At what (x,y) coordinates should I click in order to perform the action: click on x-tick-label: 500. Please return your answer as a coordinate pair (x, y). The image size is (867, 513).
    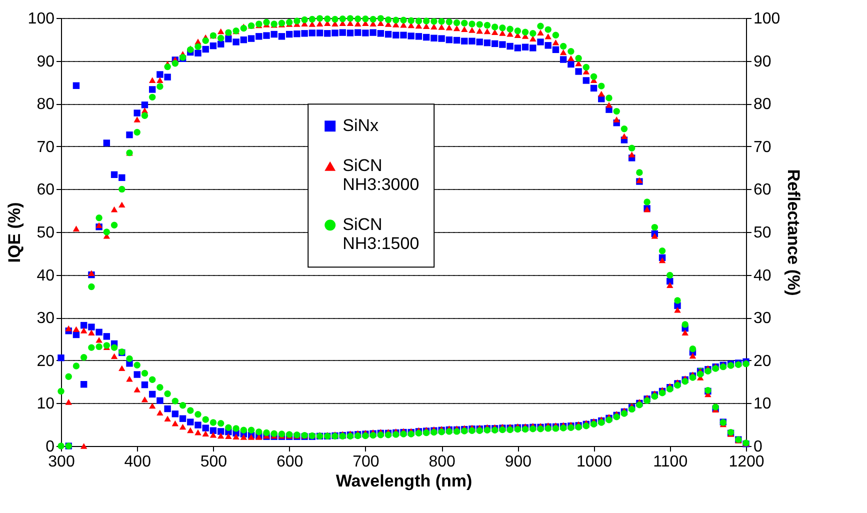
    Looking at the image, I should click on (214, 462).